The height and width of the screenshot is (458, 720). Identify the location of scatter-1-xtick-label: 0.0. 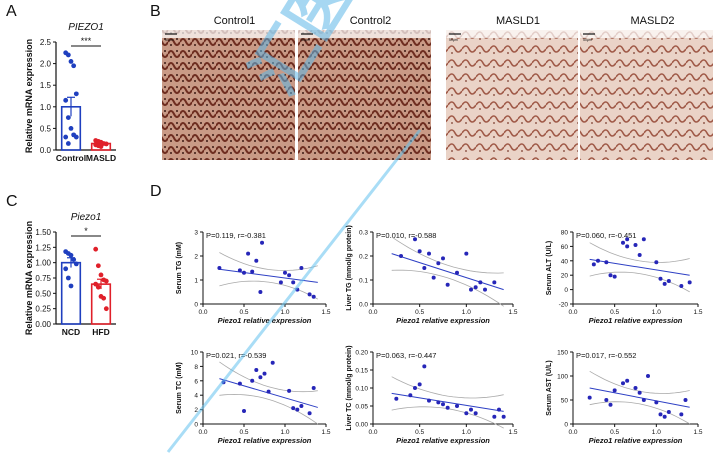
(202, 312).